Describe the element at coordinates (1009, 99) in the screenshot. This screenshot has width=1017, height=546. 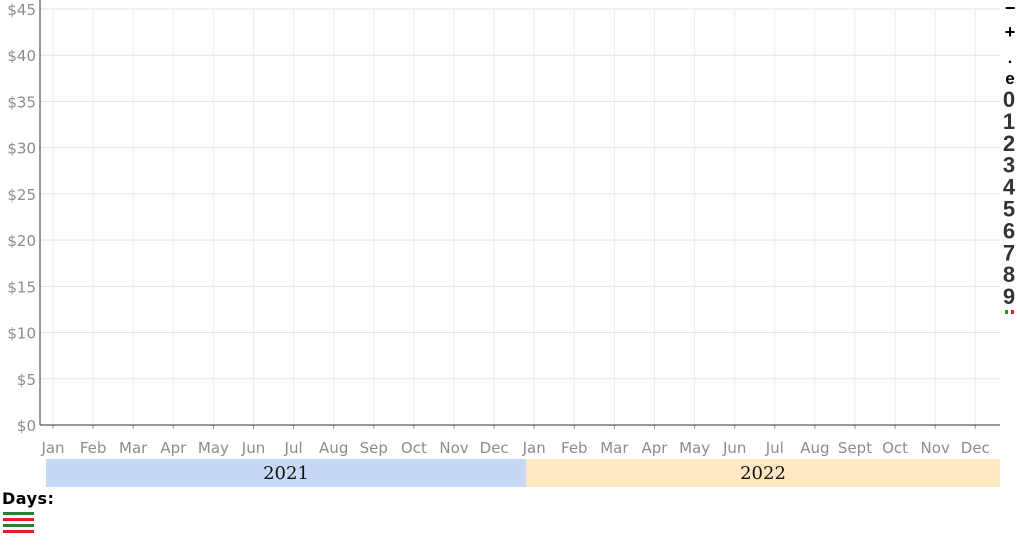
I see `side-key-digit: 0` at that location.